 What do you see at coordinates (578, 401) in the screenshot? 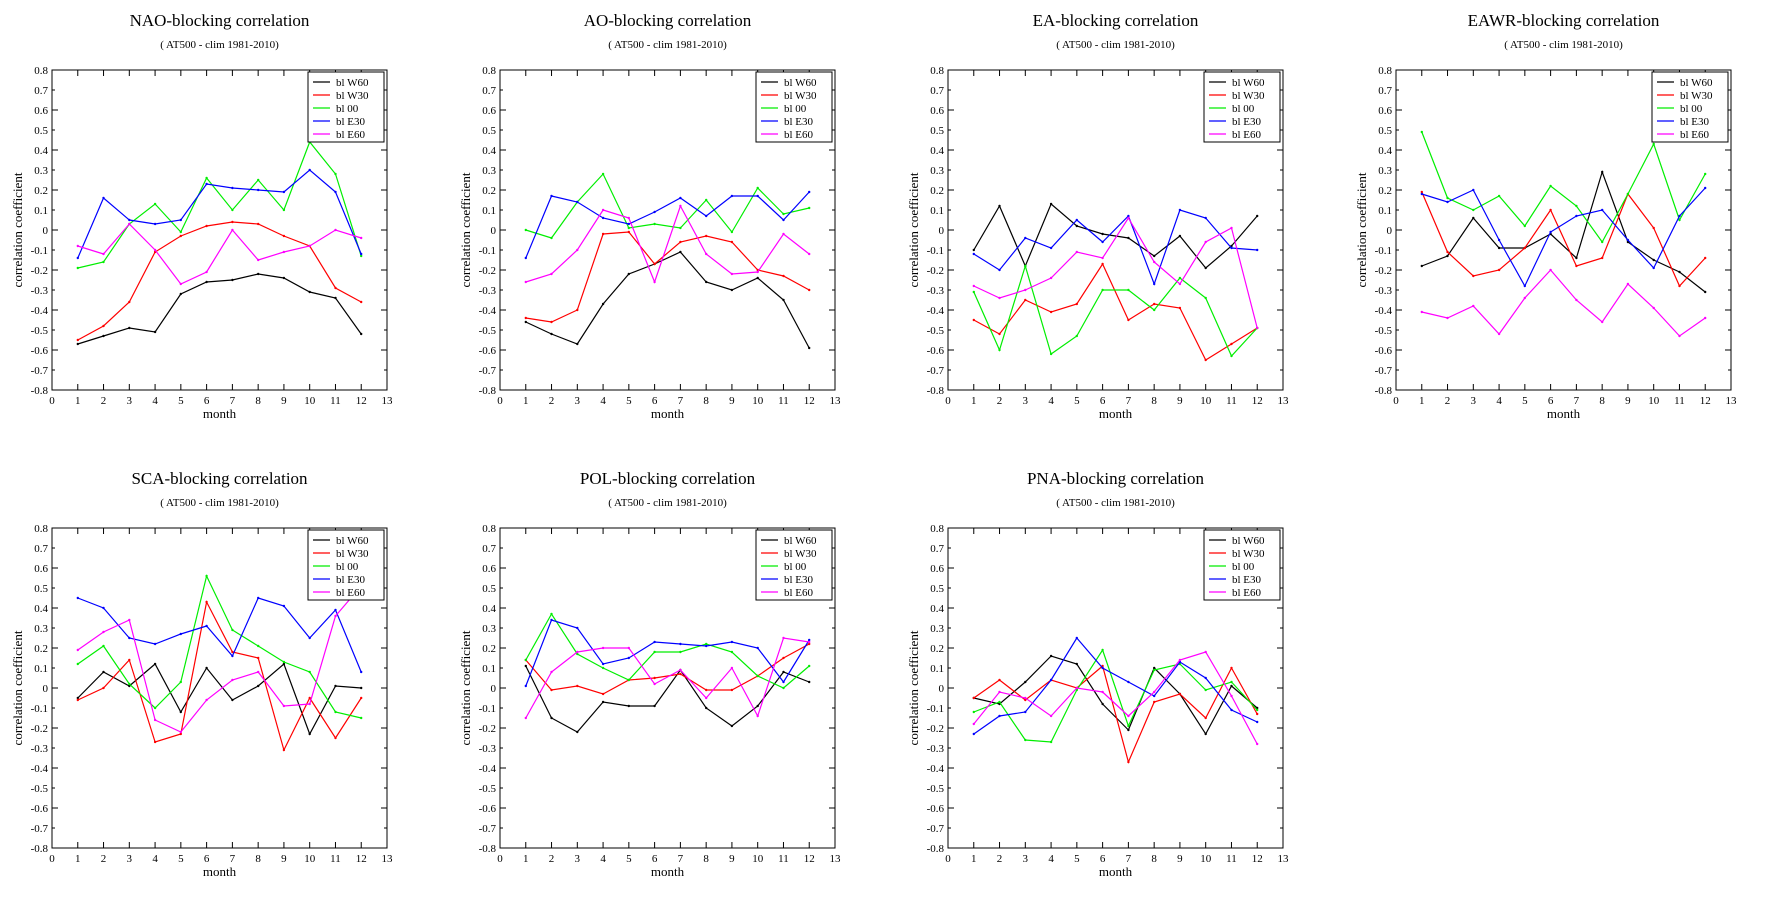
I see `x-tick-label: 3` at bounding box center [578, 401].